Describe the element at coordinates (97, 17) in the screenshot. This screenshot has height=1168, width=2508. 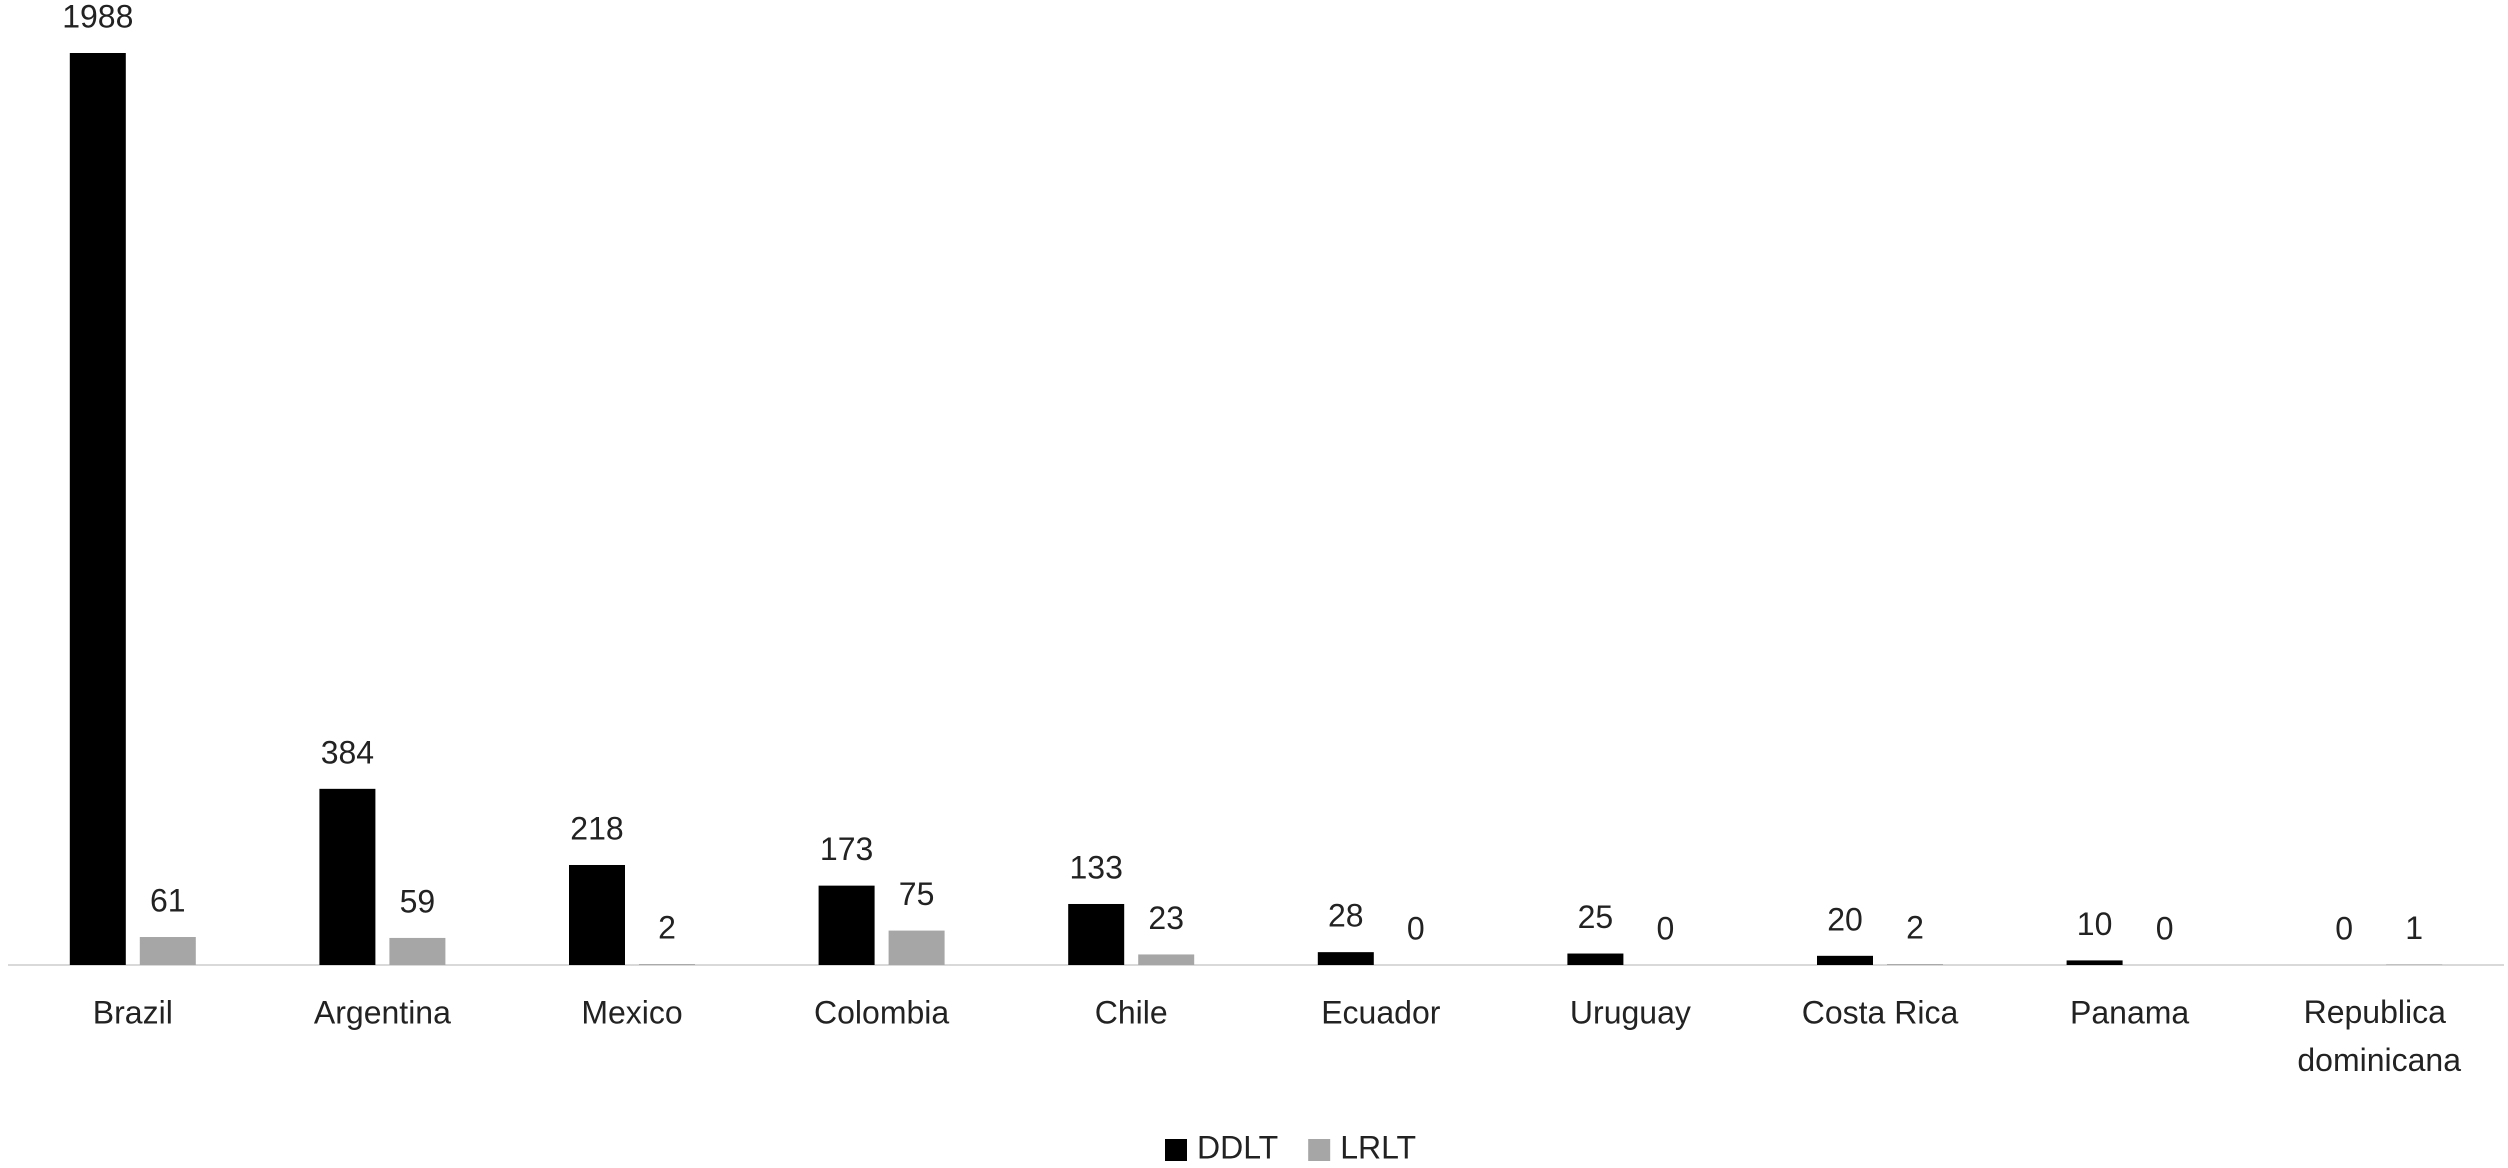
I see `data-label: 1988` at that location.